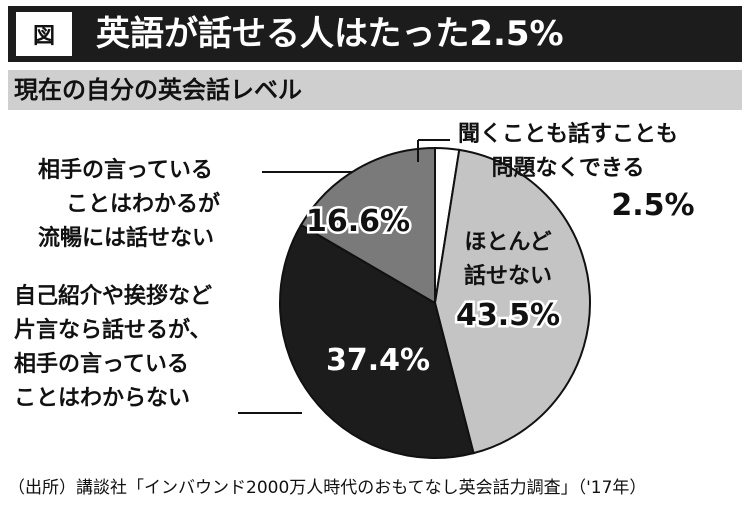  Describe the element at coordinates (330, 34) in the screenshot. I see `chart-title: 英語が話せる人はたった2.5%` at that location.